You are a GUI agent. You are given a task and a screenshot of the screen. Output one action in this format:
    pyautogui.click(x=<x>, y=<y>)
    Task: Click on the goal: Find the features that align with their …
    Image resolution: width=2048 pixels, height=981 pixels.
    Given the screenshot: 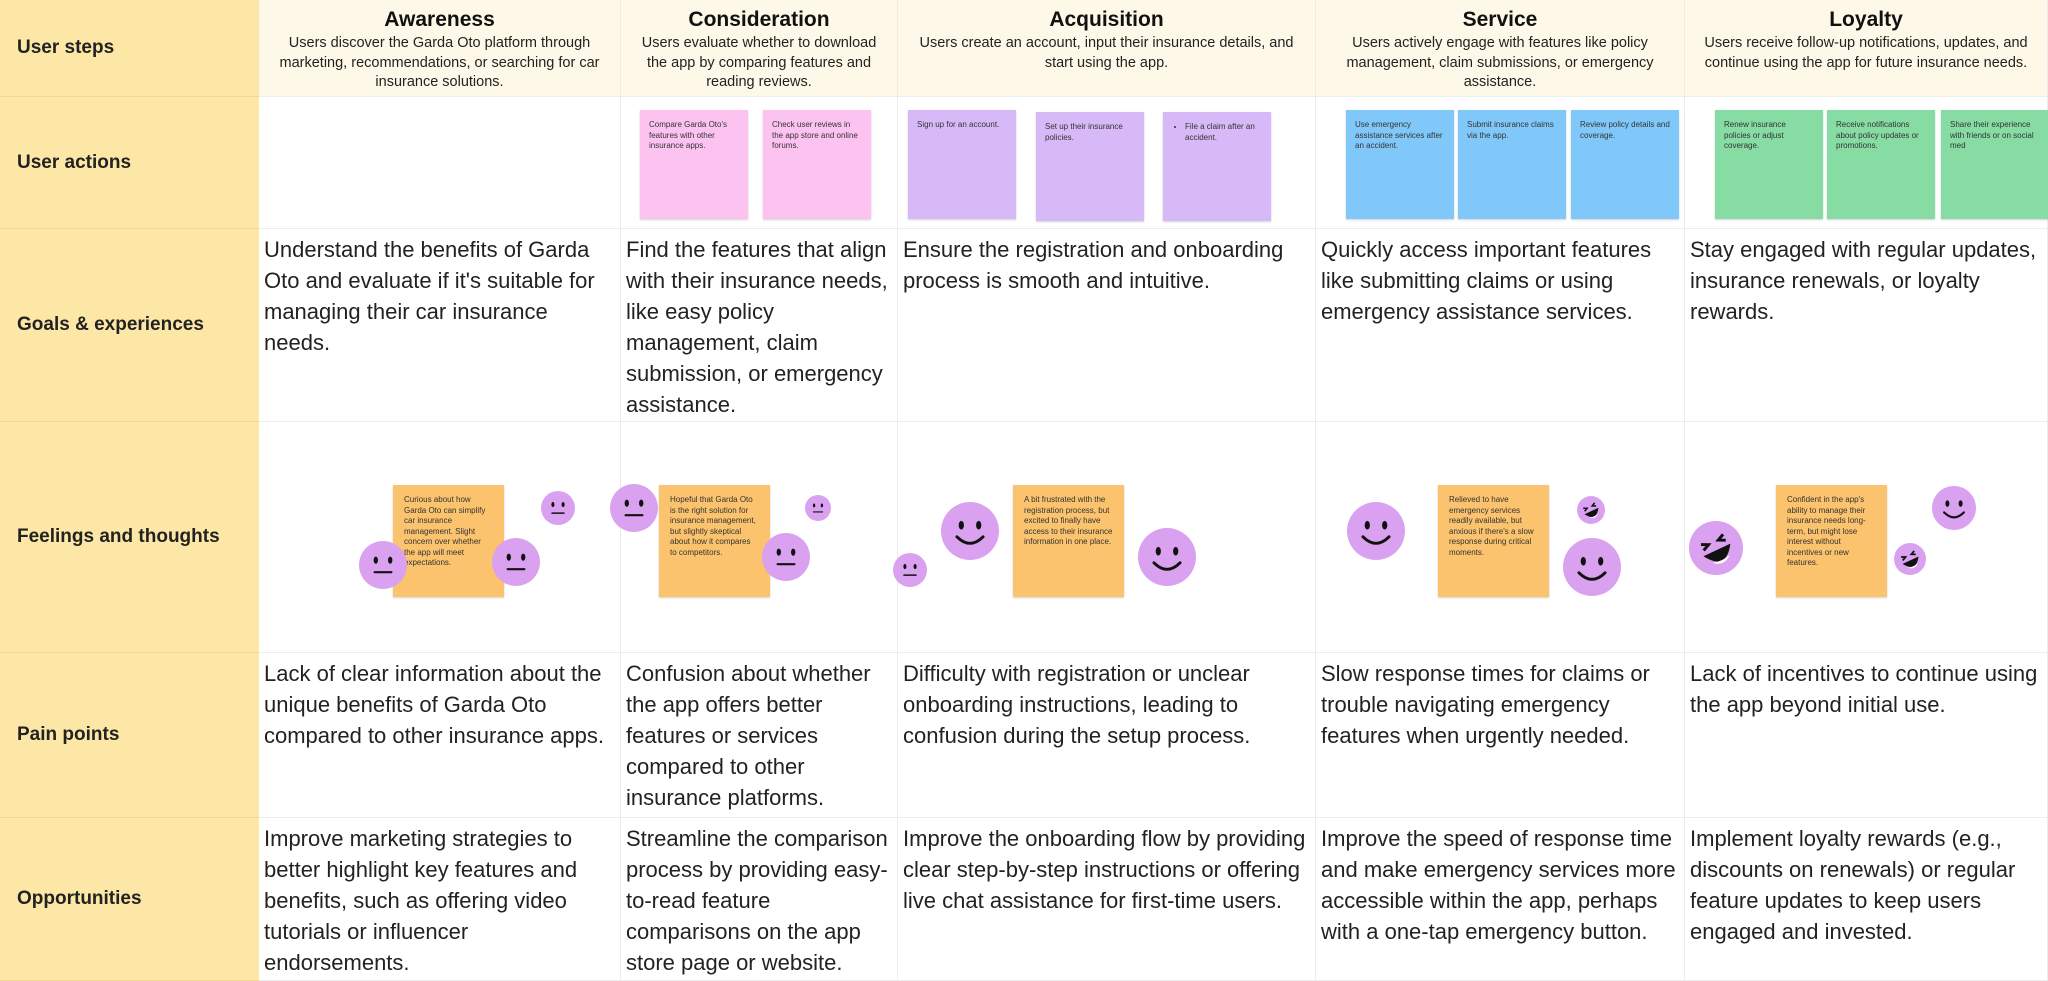 What is the action you would take?
    pyautogui.click(x=759, y=325)
    